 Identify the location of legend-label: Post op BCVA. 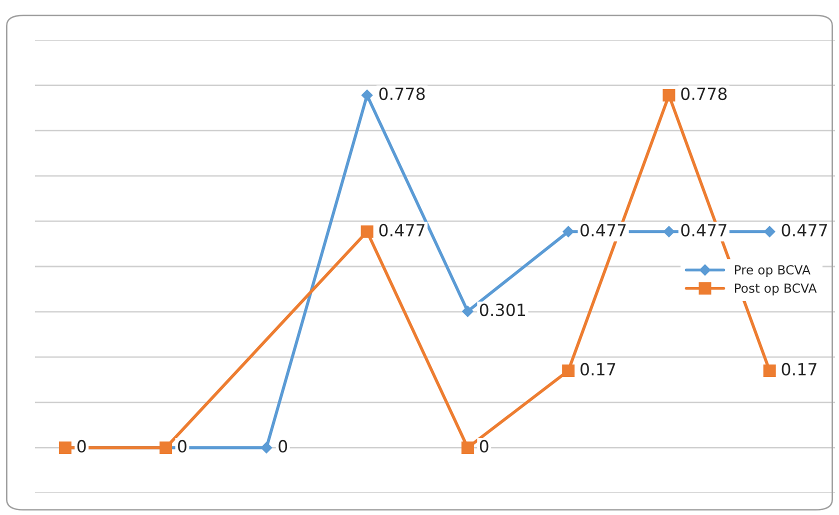
(775, 289).